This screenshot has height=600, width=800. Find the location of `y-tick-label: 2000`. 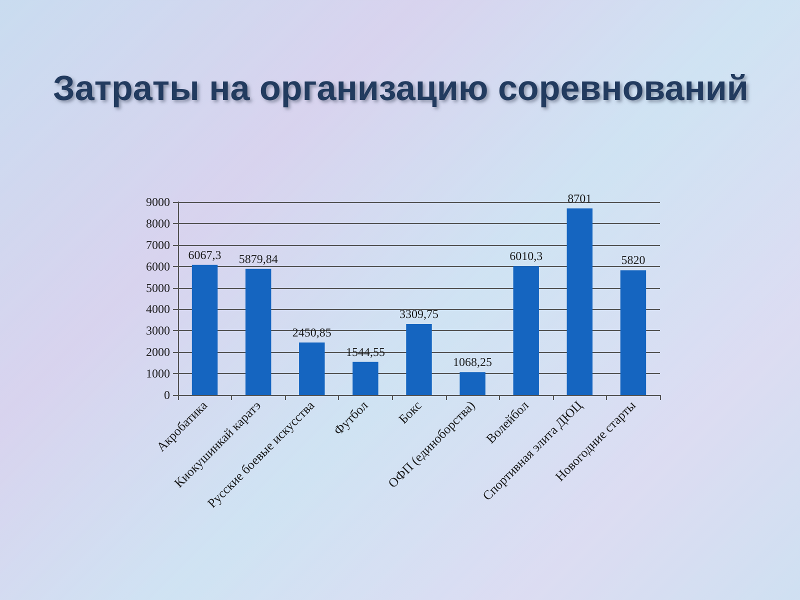

y-tick-label: 2000 is located at coordinates (158, 352).